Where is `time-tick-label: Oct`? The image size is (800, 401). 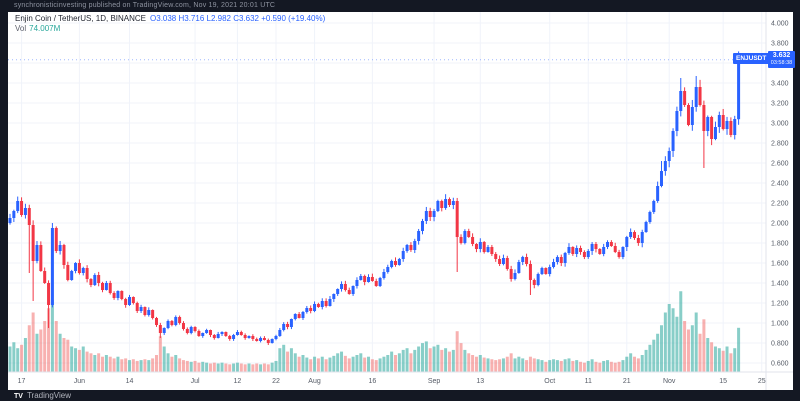
time-tick-label: Oct is located at coordinates (549, 381).